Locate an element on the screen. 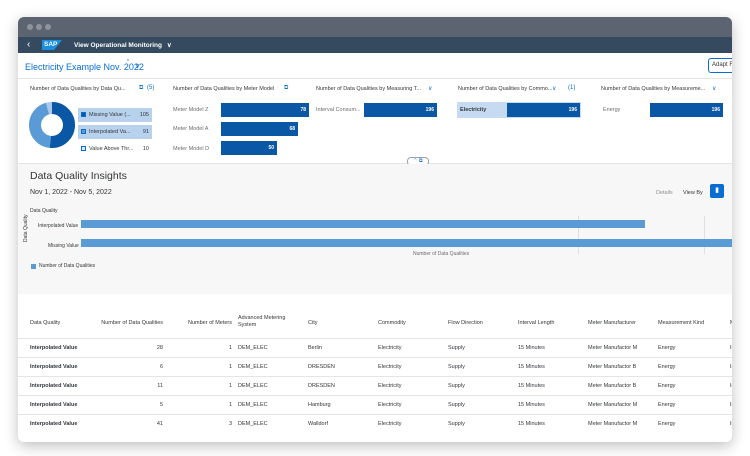  table-cell: DRESDEN is located at coordinates (321, 386).